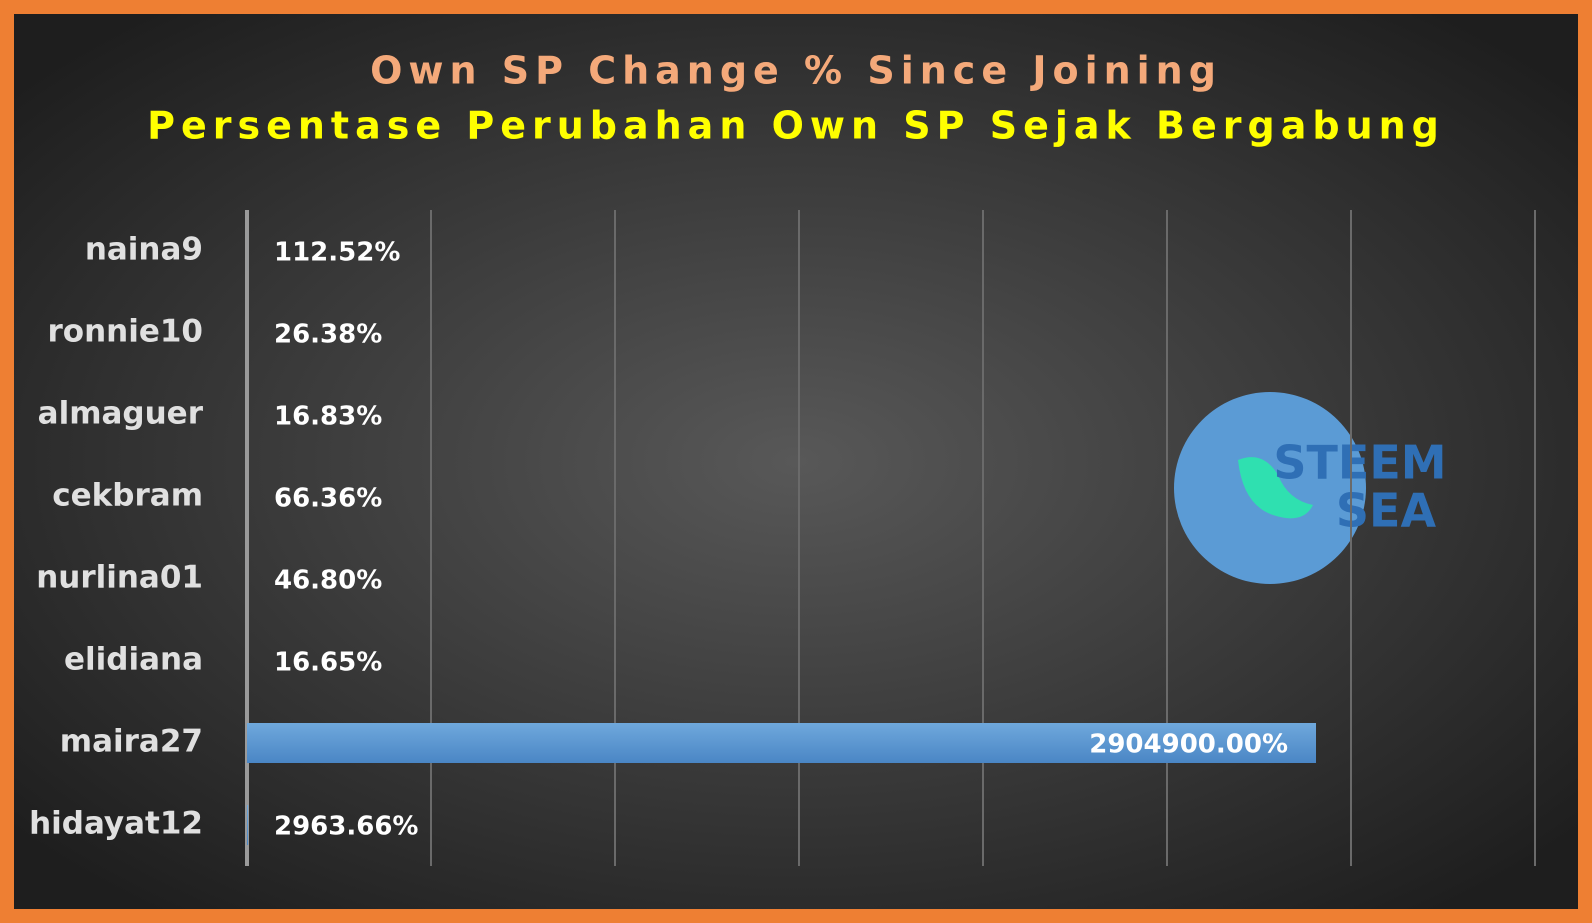  I want to click on chart-title: Own SP Change % Since Joining, so click(796, 71).